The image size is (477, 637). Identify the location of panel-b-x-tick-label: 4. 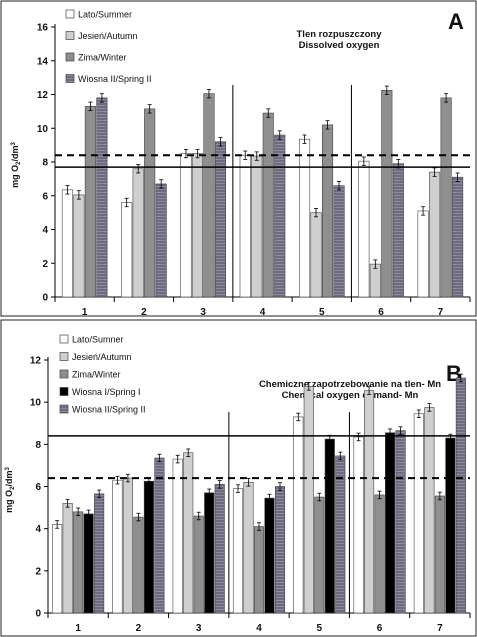
(259, 628).